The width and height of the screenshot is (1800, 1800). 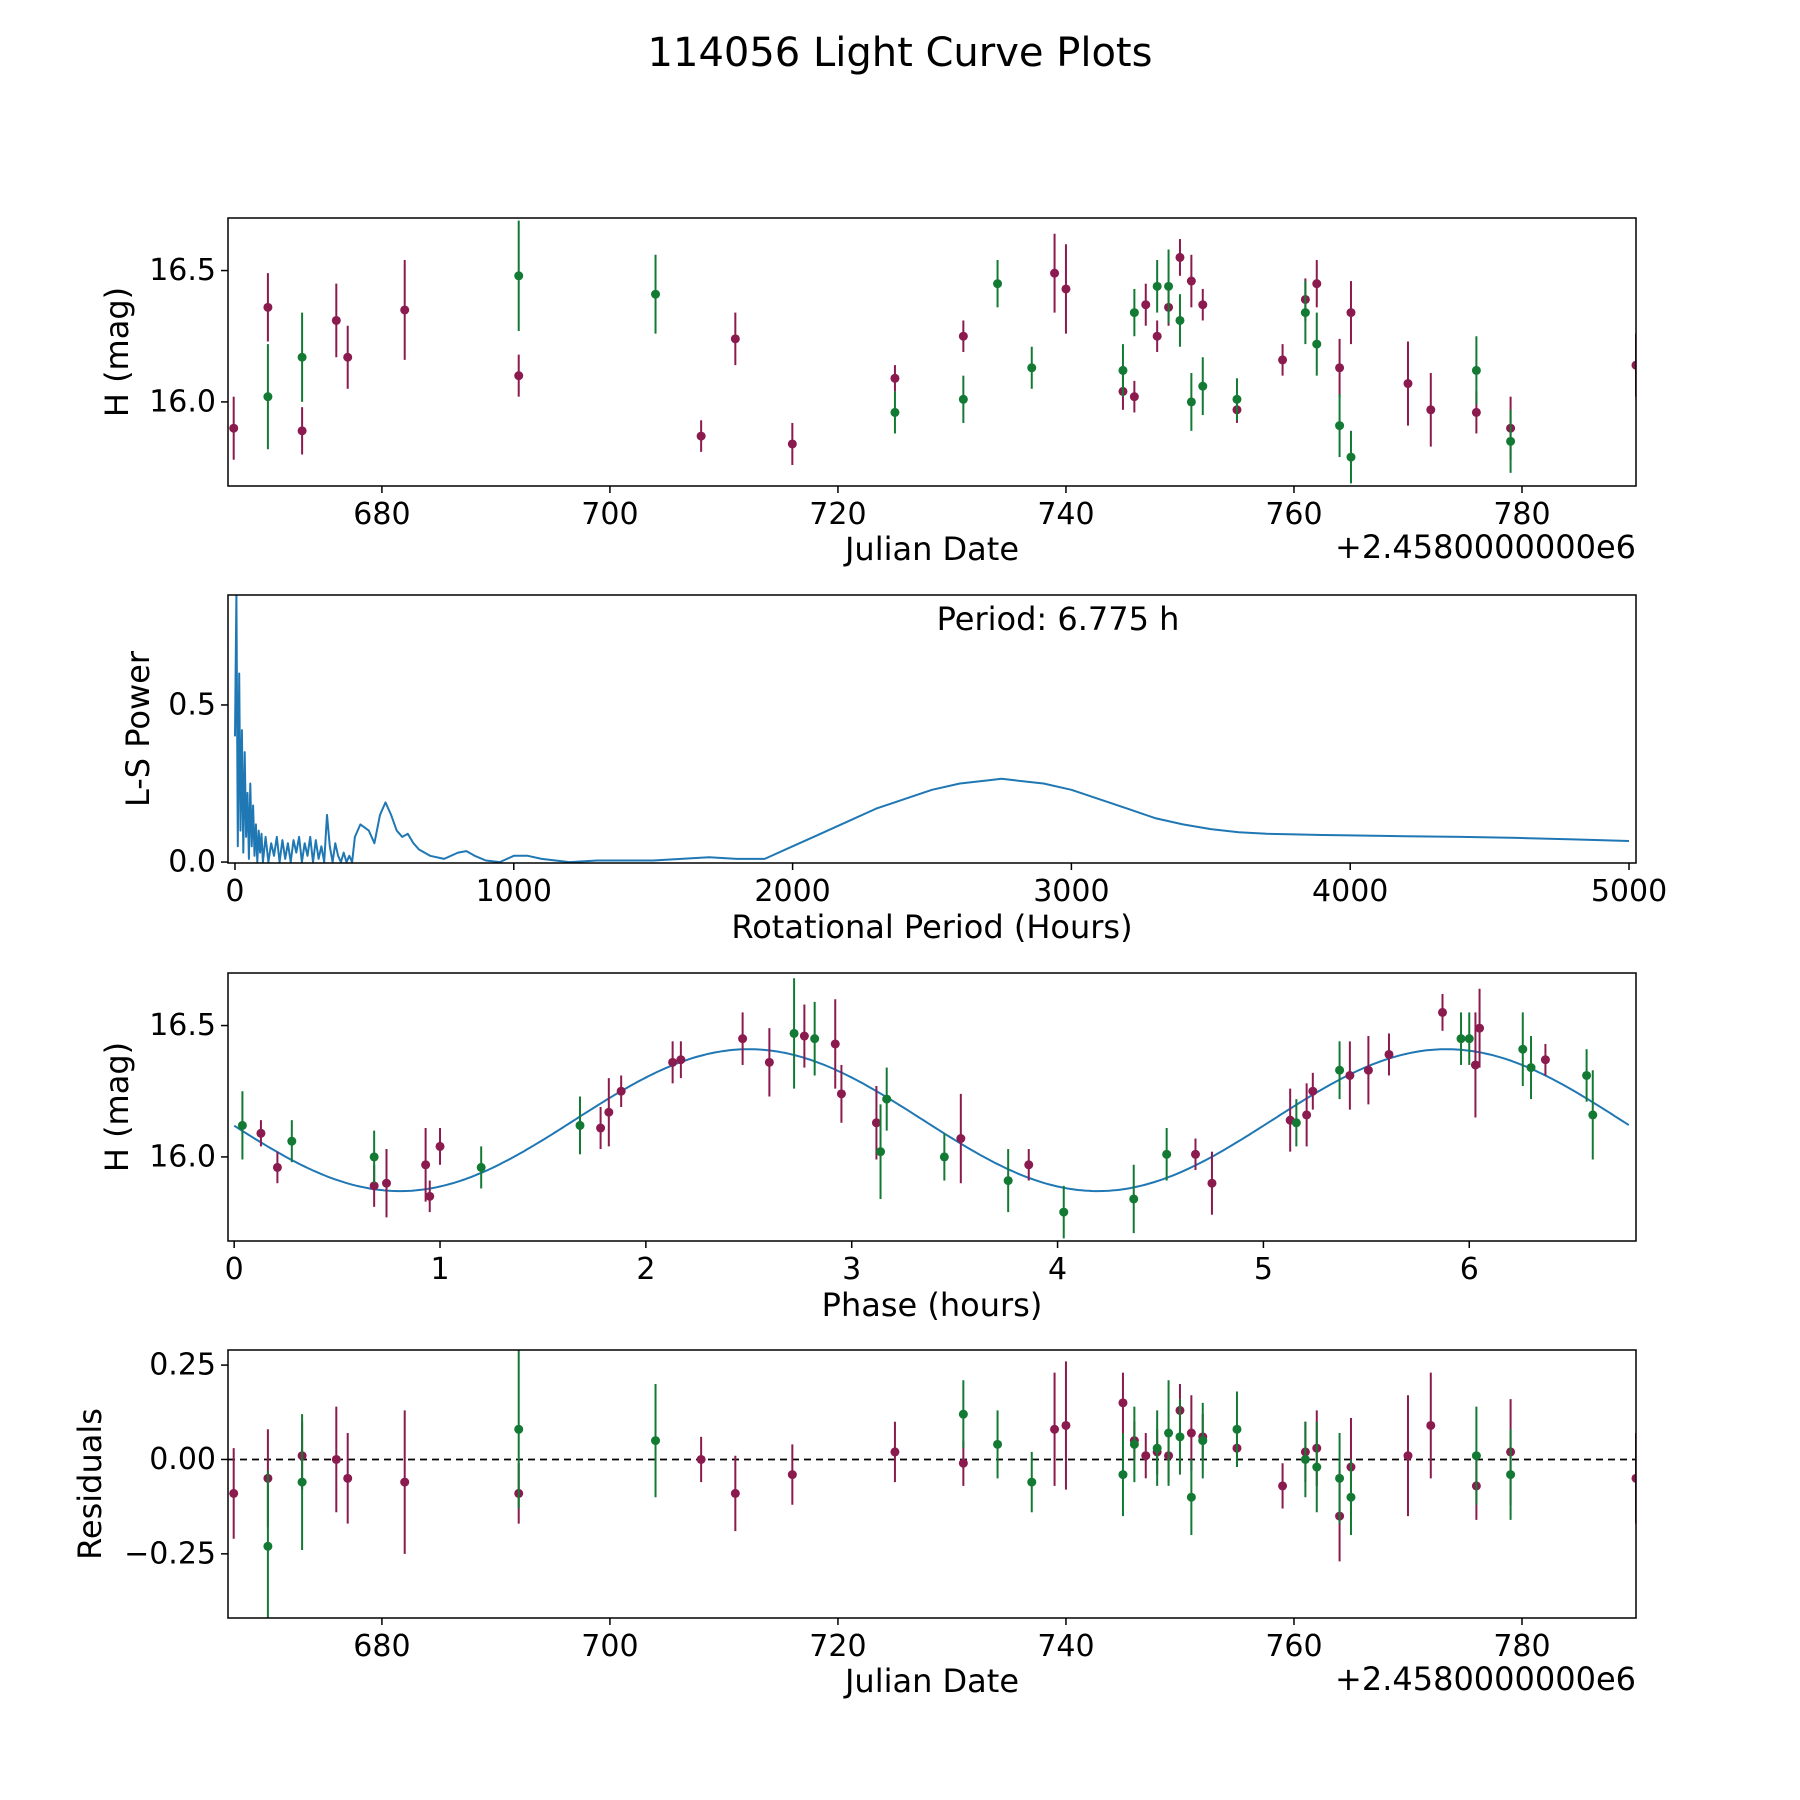 What do you see at coordinates (1293, 1646) in the screenshot?
I see `residuals-x-tick-label: 760` at bounding box center [1293, 1646].